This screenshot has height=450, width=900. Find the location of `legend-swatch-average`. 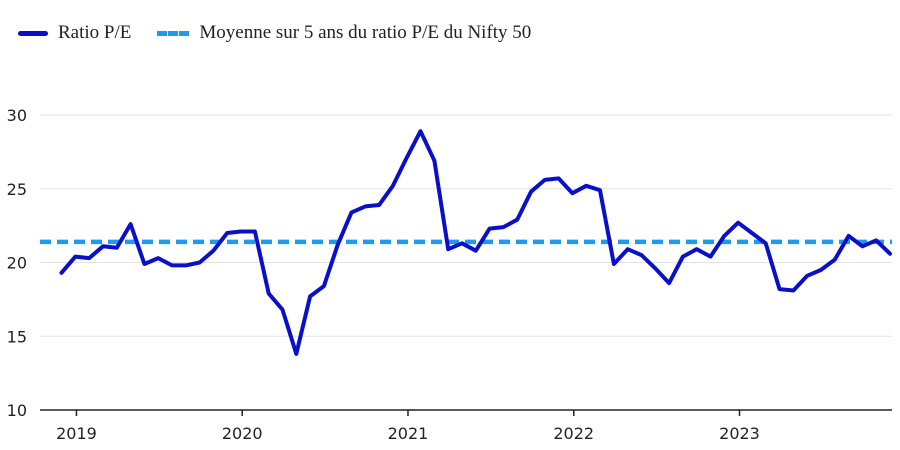

legend-swatch-average is located at coordinates (173, 33).